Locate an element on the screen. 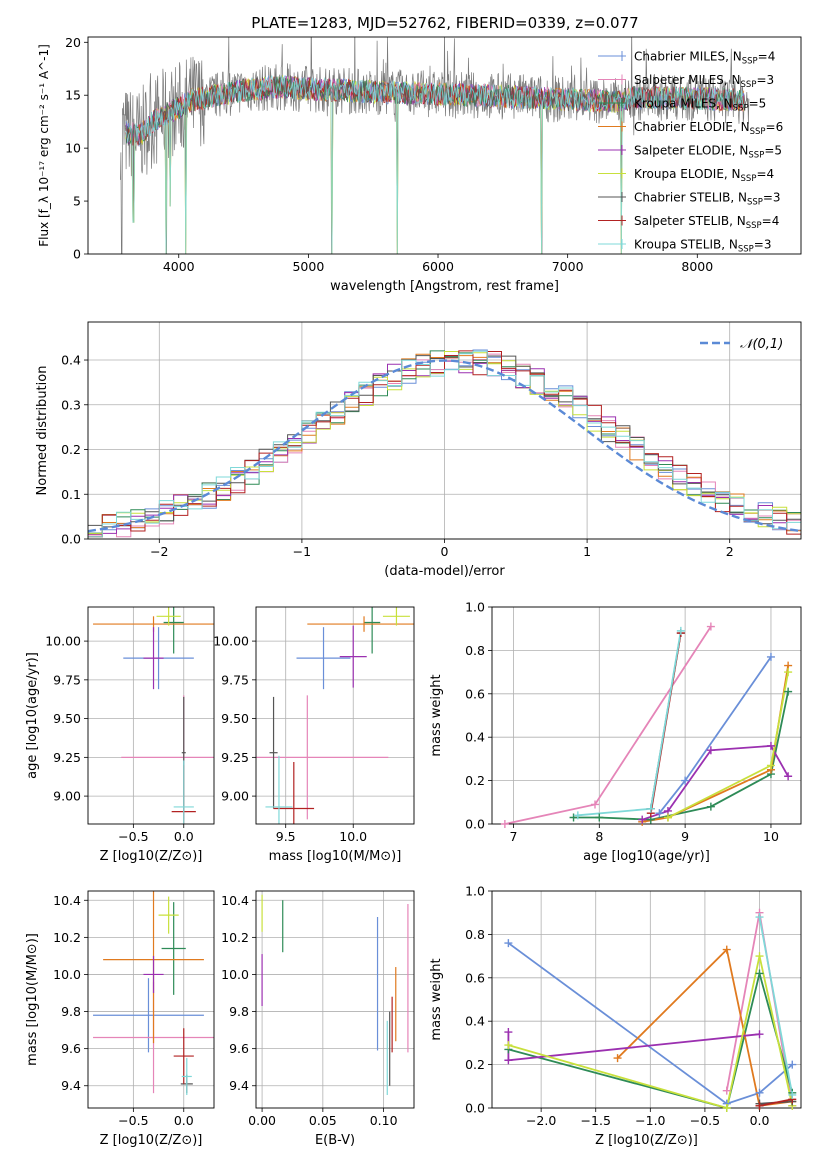  residuals-y-tick-label: 0.3 is located at coordinates (71, 404).